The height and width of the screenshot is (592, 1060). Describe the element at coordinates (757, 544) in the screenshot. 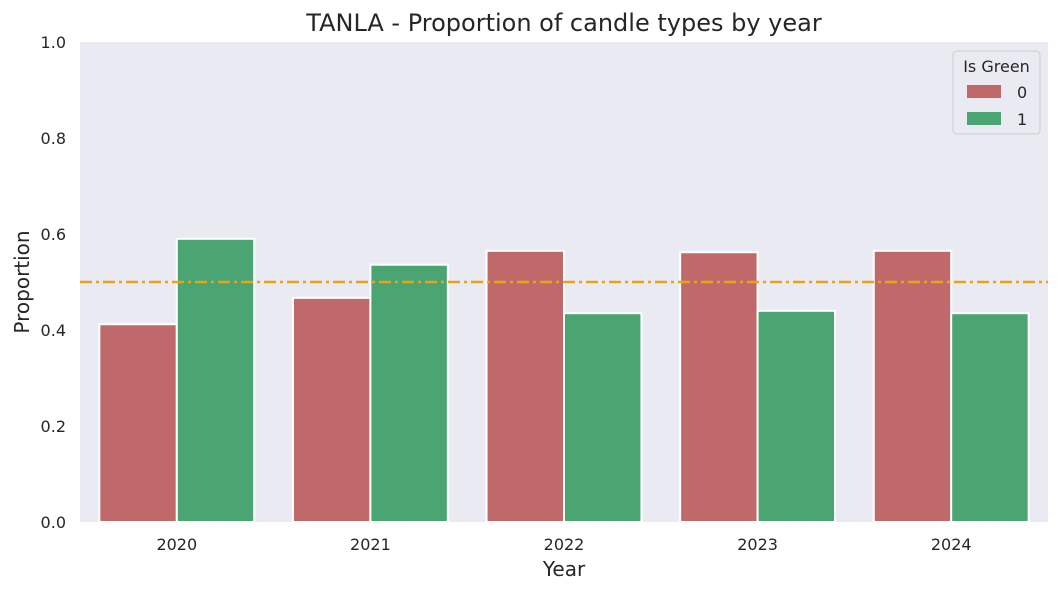

I see `x-tick-label: 2023` at that location.